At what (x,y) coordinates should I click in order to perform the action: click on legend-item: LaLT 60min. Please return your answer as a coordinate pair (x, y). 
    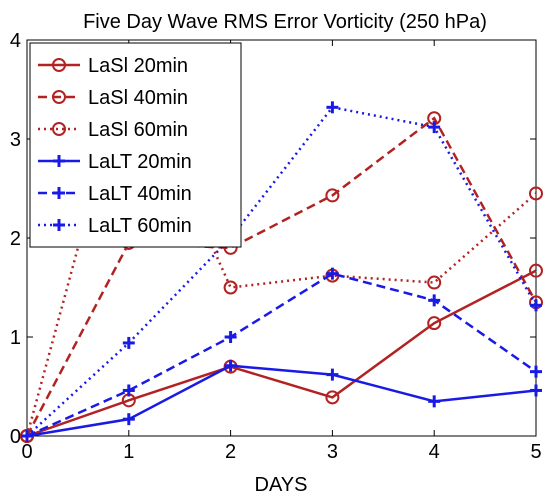
    Looking at the image, I should click on (115, 226).